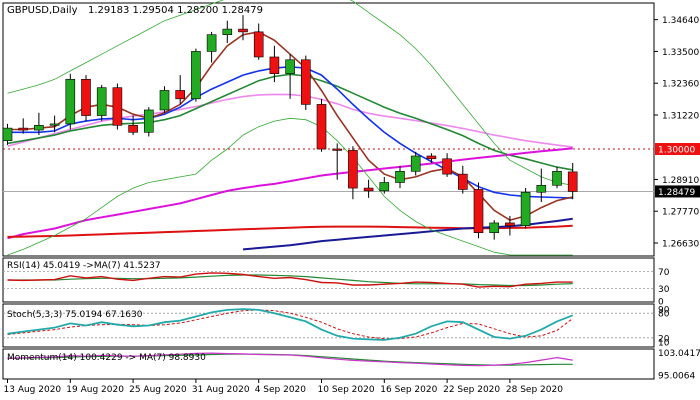 Image resolution: width=700 pixels, height=400 pixels. I want to click on stoch-tick-label: 10, so click(664, 343).